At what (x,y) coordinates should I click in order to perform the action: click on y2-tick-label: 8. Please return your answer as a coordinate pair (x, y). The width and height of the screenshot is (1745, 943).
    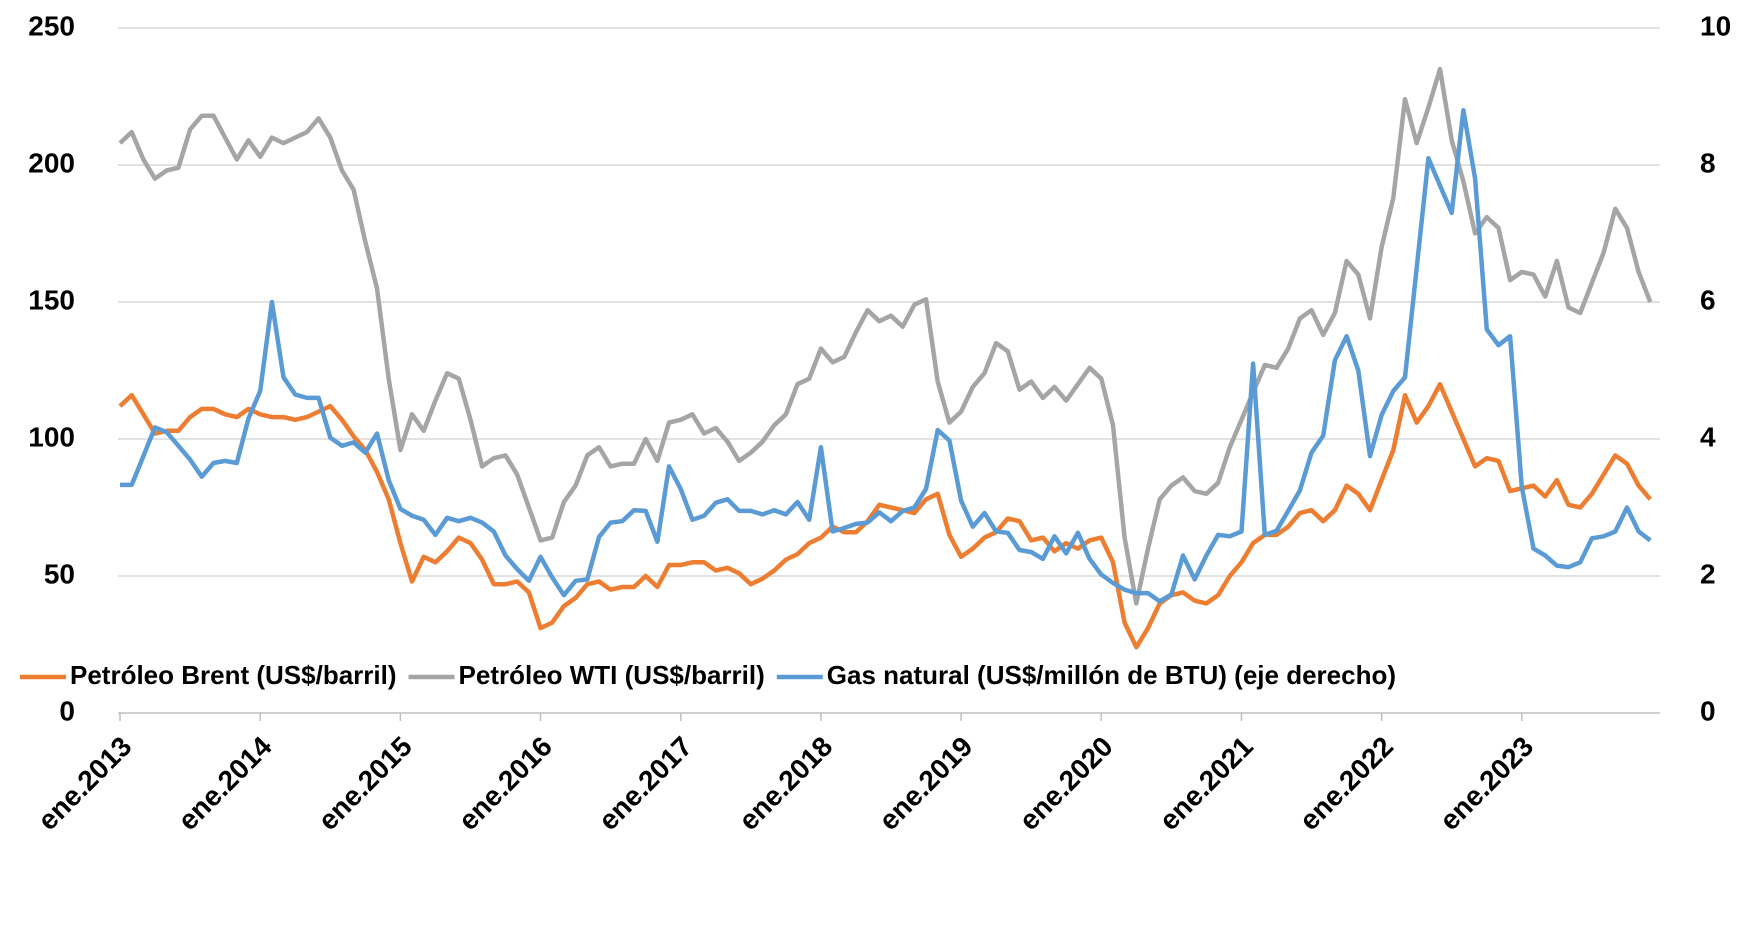
    Looking at the image, I should click on (1708, 162).